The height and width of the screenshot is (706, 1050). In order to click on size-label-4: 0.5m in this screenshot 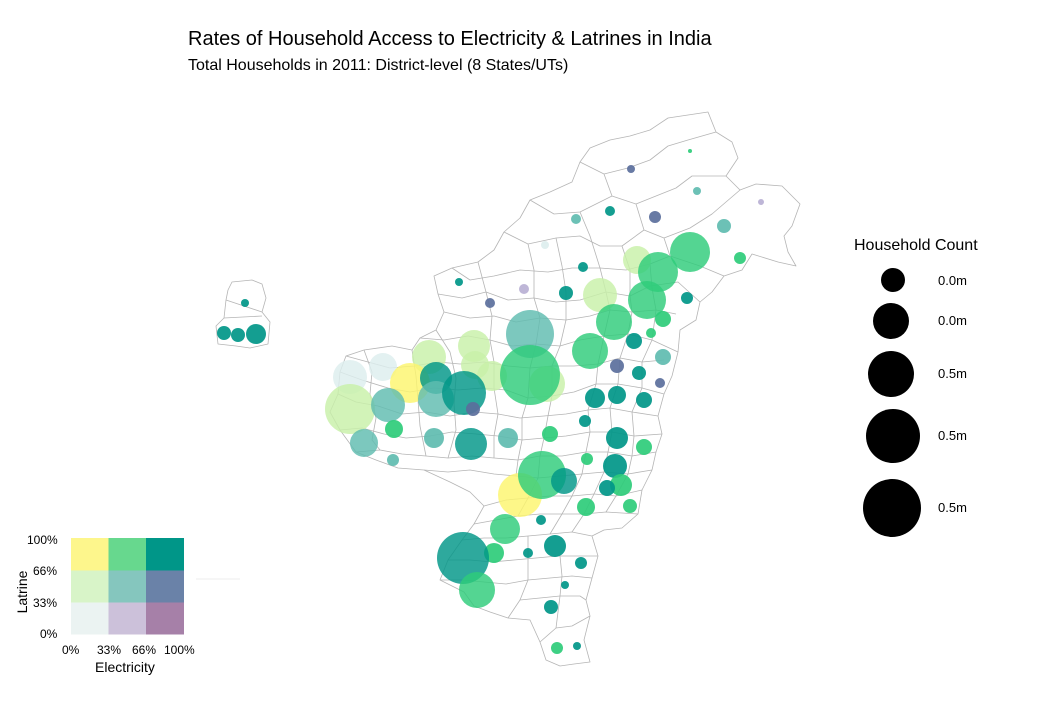, I will do `click(952, 435)`.